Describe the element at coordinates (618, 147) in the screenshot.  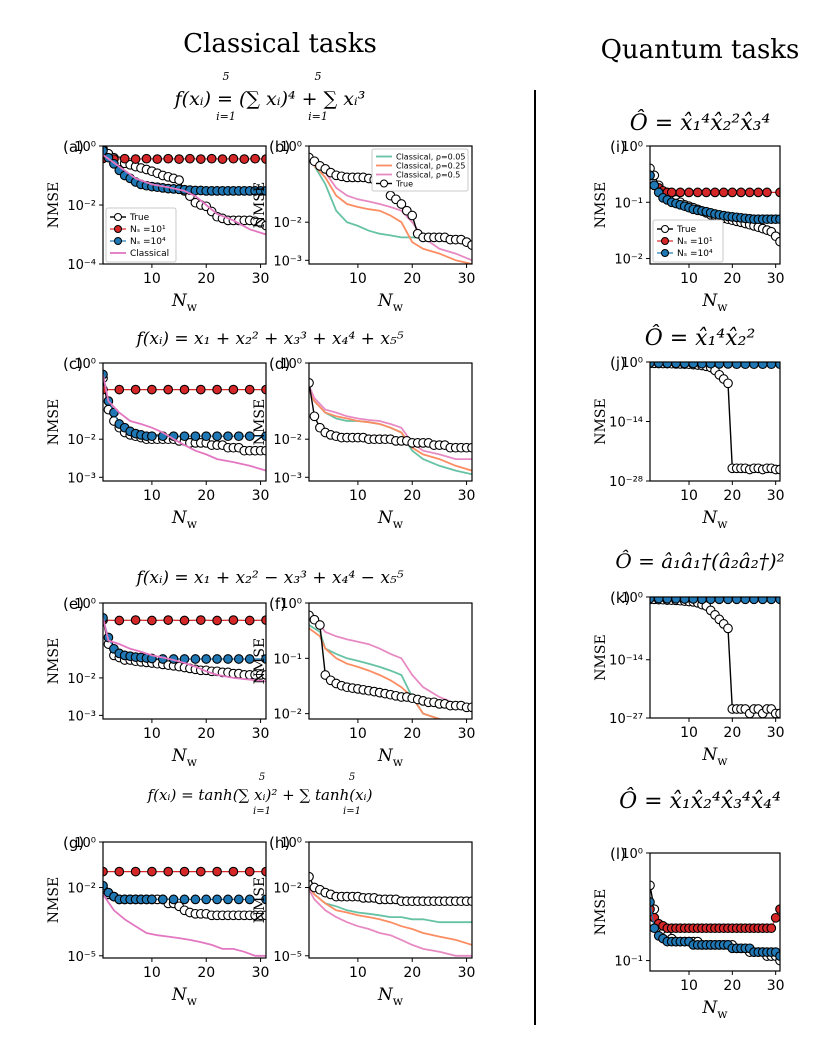
I see `panel-label-i: (i)` at that location.